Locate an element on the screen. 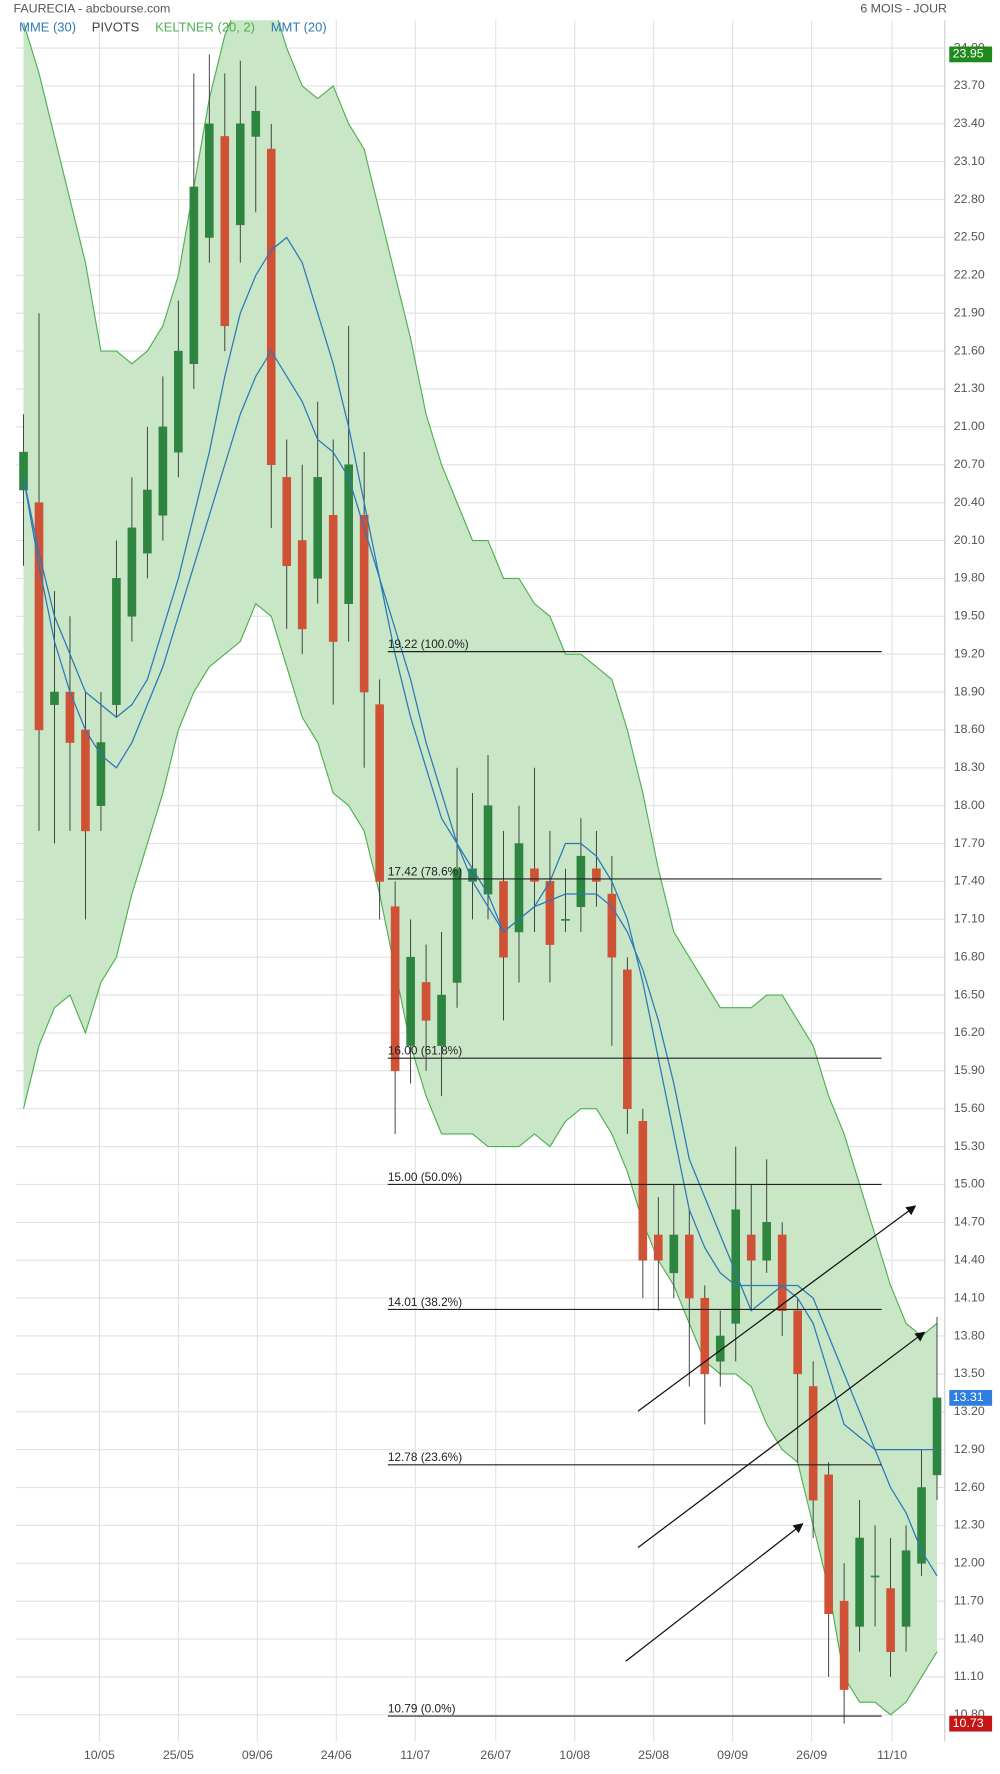  x-tick-label: 11/10 is located at coordinates (892, 1755).